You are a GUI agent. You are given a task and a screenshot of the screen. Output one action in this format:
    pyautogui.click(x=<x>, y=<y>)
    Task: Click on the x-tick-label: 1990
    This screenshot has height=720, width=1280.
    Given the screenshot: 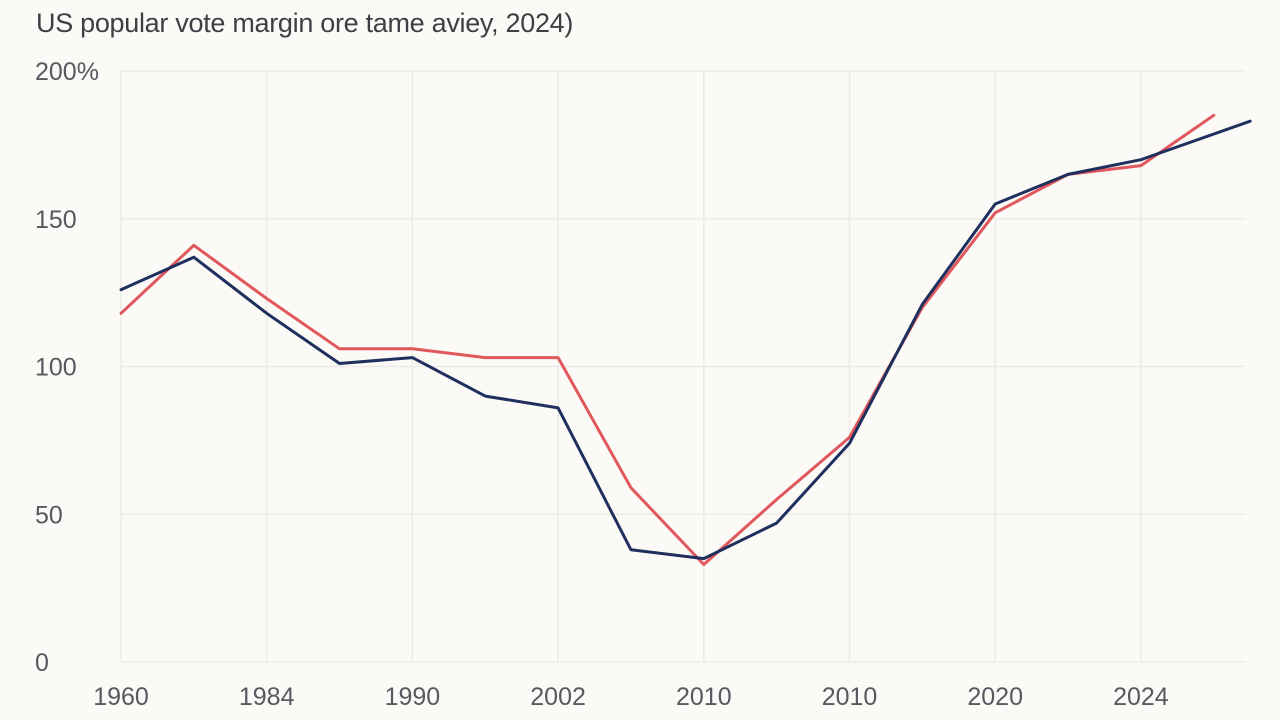 What is the action you would take?
    pyautogui.click(x=413, y=697)
    